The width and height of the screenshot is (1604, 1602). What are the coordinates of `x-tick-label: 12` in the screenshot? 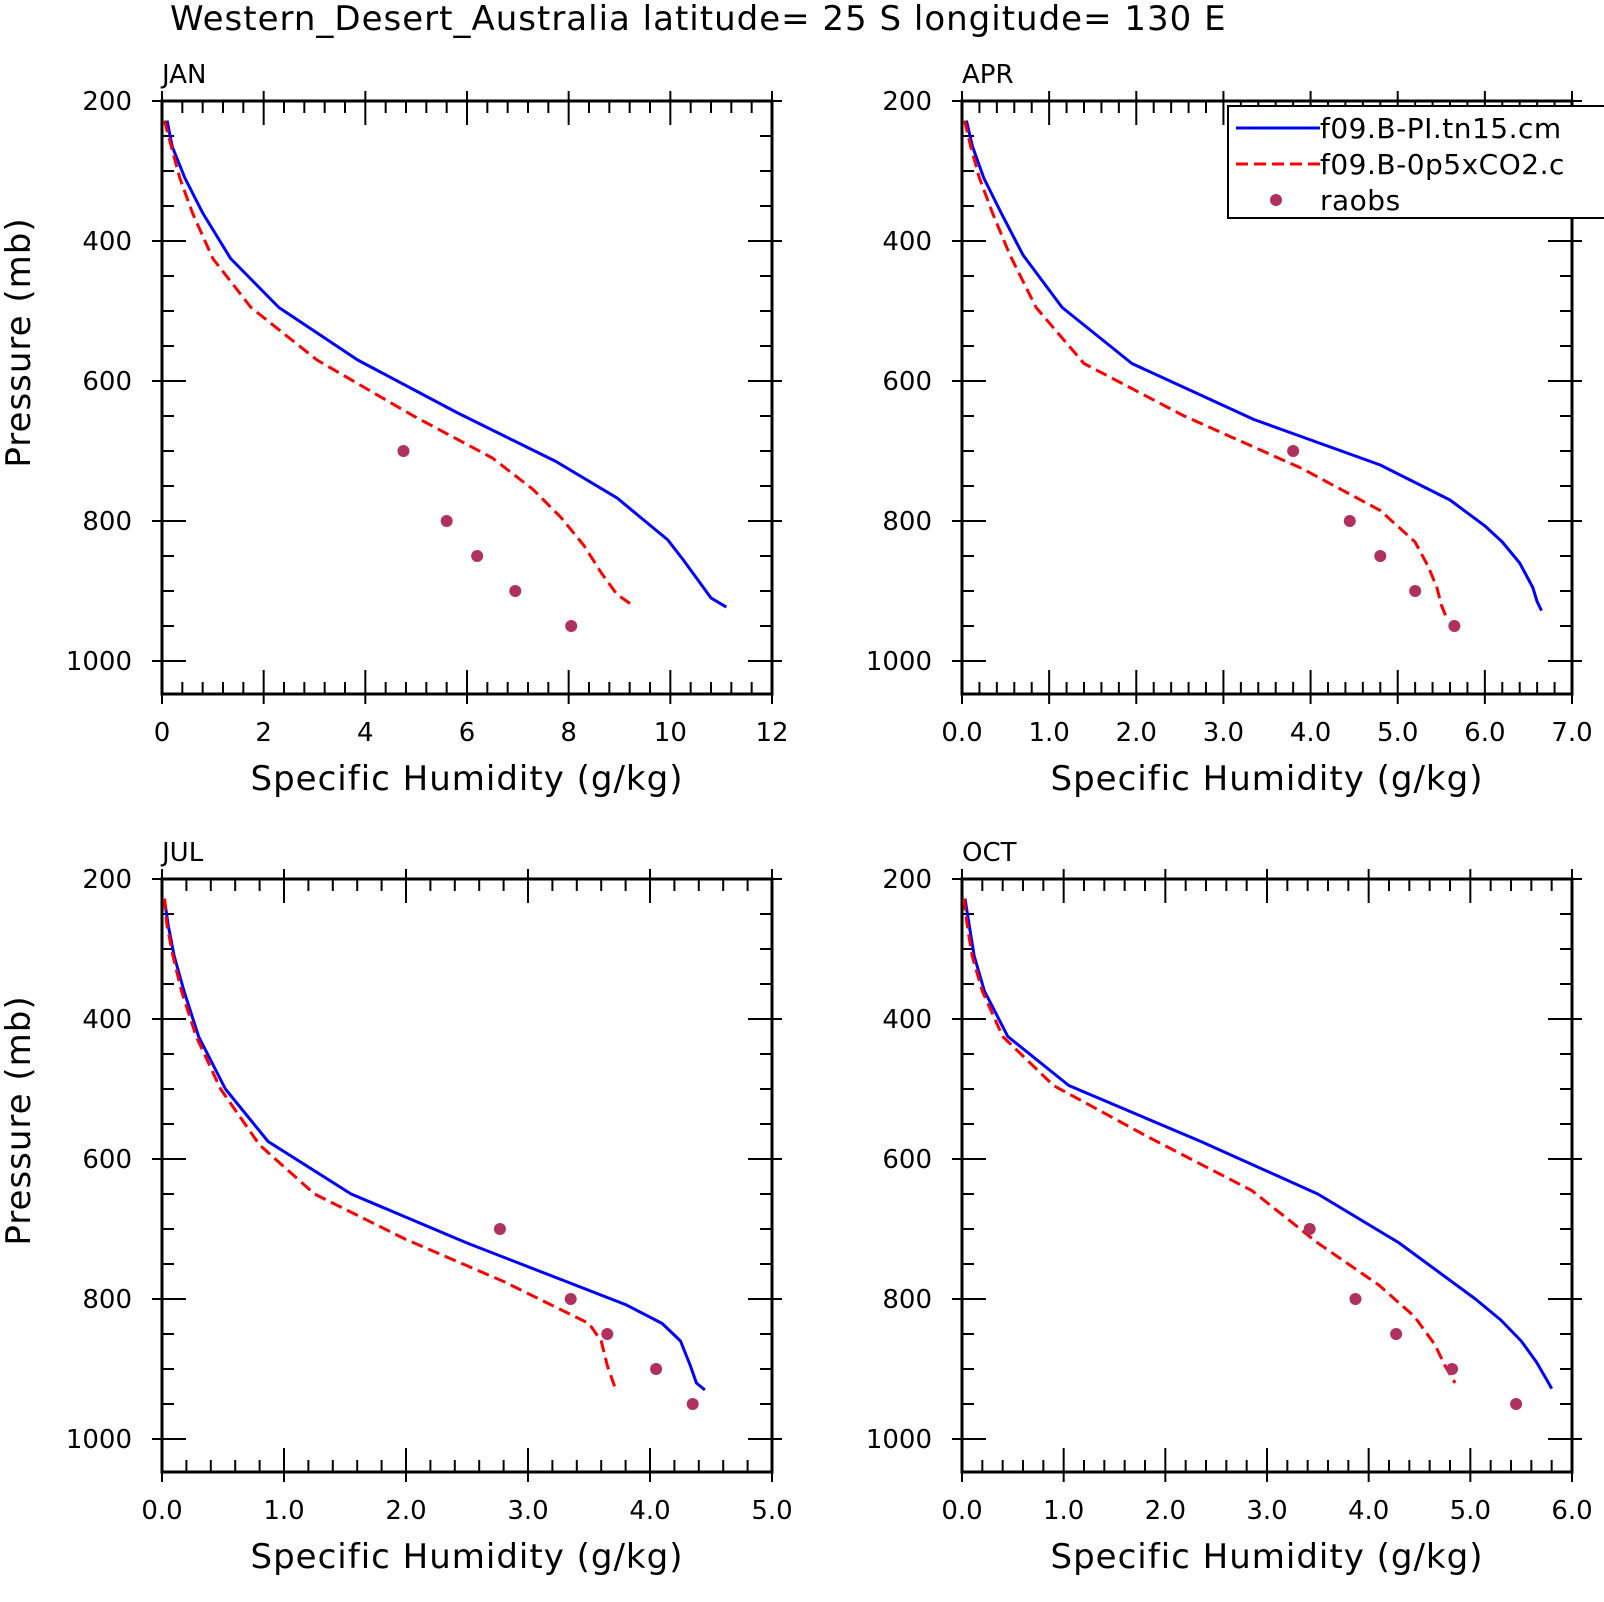 It's located at (771, 733).